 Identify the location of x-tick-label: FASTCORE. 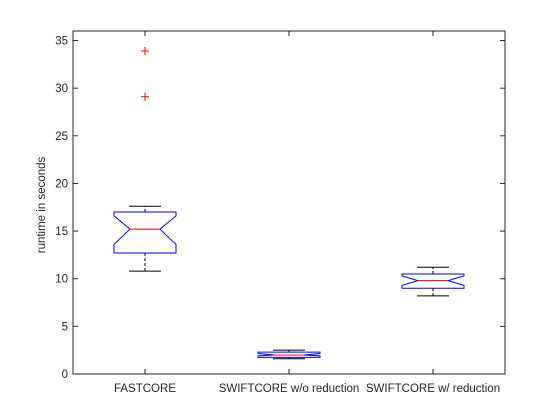
(145, 389).